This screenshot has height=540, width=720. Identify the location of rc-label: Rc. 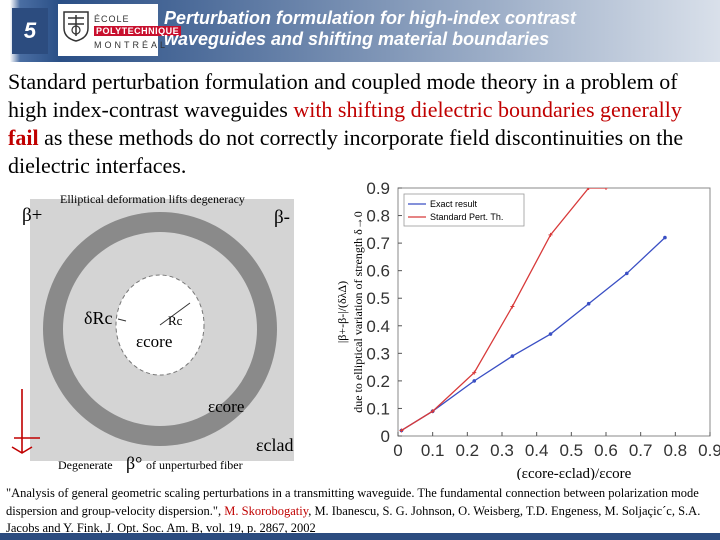
(175, 320).